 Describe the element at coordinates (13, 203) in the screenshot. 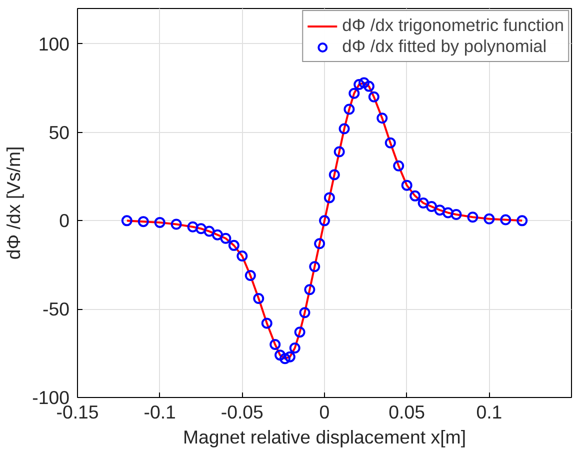

I see `y-axis-title: dΦ /dx [Vs/m]` at that location.